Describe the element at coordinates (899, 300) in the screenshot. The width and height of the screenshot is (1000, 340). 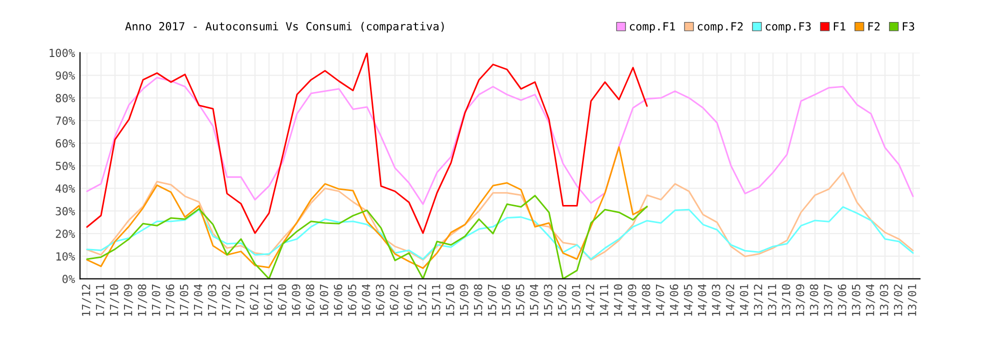
I see `x-tick-label: 13/02` at that location.